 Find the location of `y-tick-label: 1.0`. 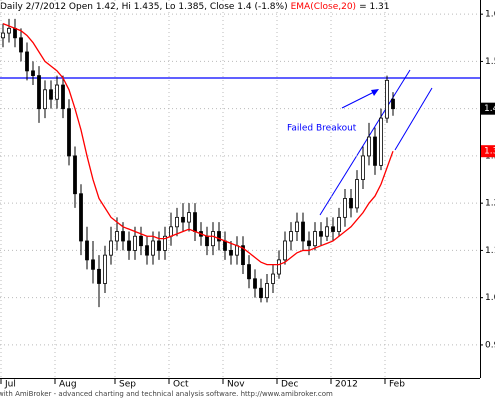

y-tick-label: 1.0 is located at coordinates (490, 298).